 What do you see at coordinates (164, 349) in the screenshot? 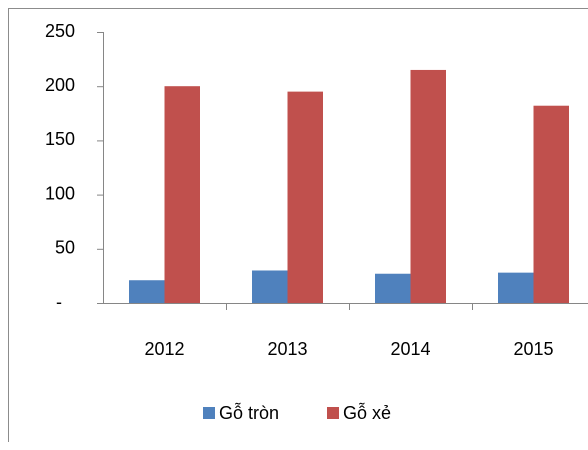
I see `x-tick-label: 2012` at bounding box center [164, 349].